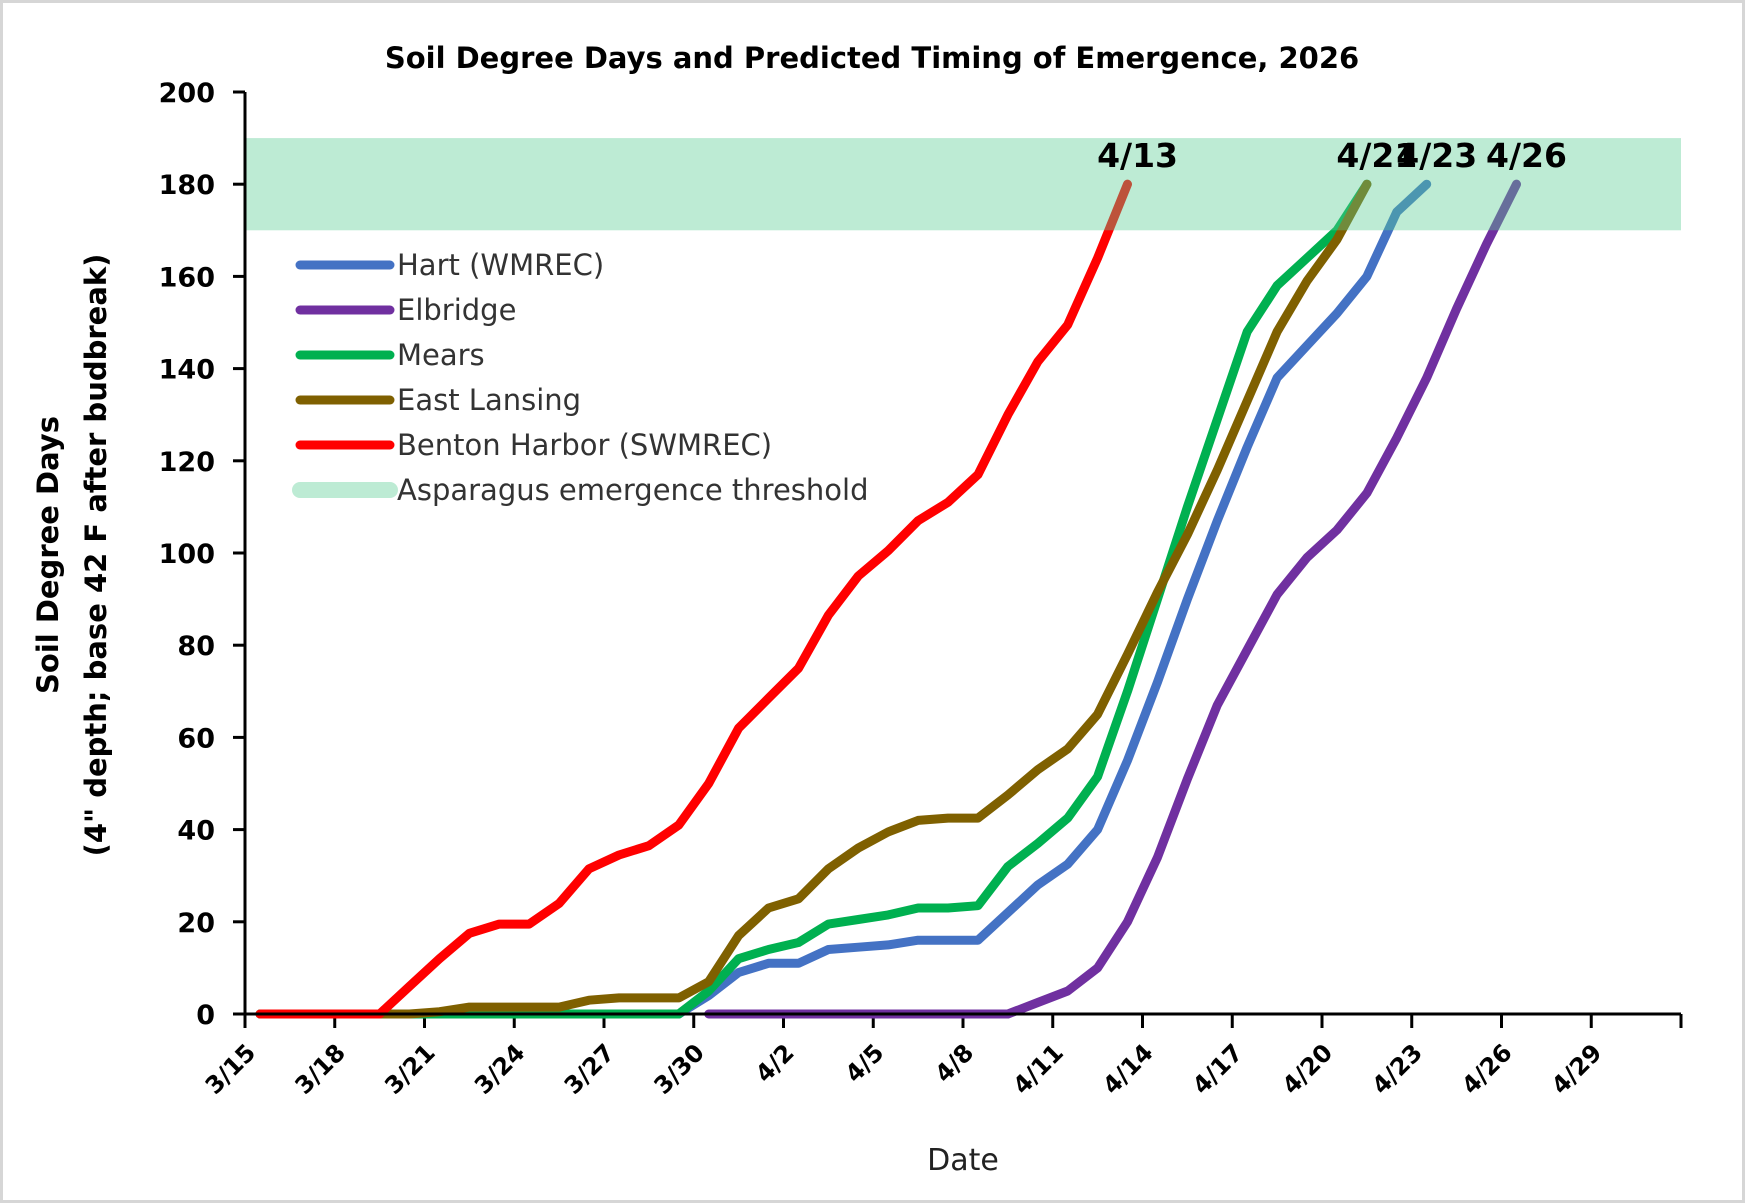 The width and height of the screenshot is (1745, 1203). I want to click on x-axis-title: Date, so click(963, 1160).